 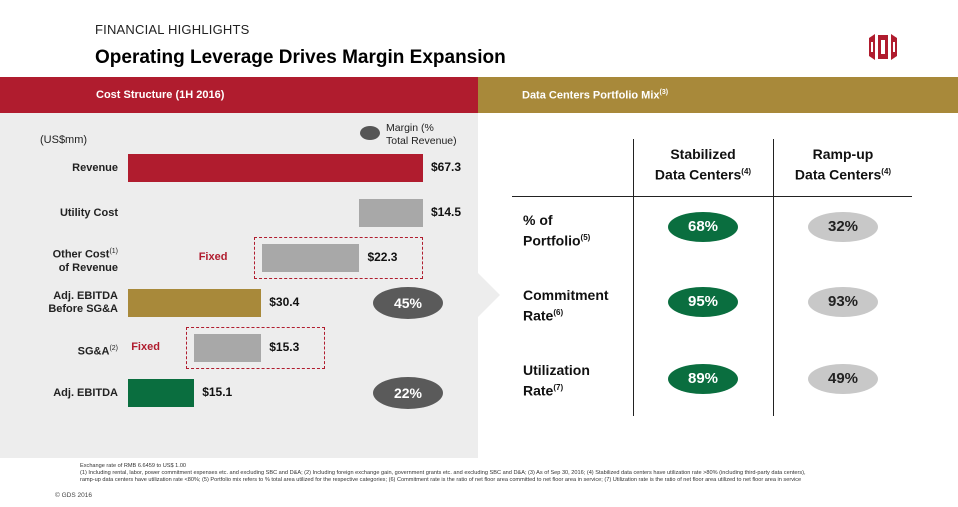 What do you see at coordinates (703, 302) in the screenshot?
I see `stabilized-commitment-value: 95%` at bounding box center [703, 302].